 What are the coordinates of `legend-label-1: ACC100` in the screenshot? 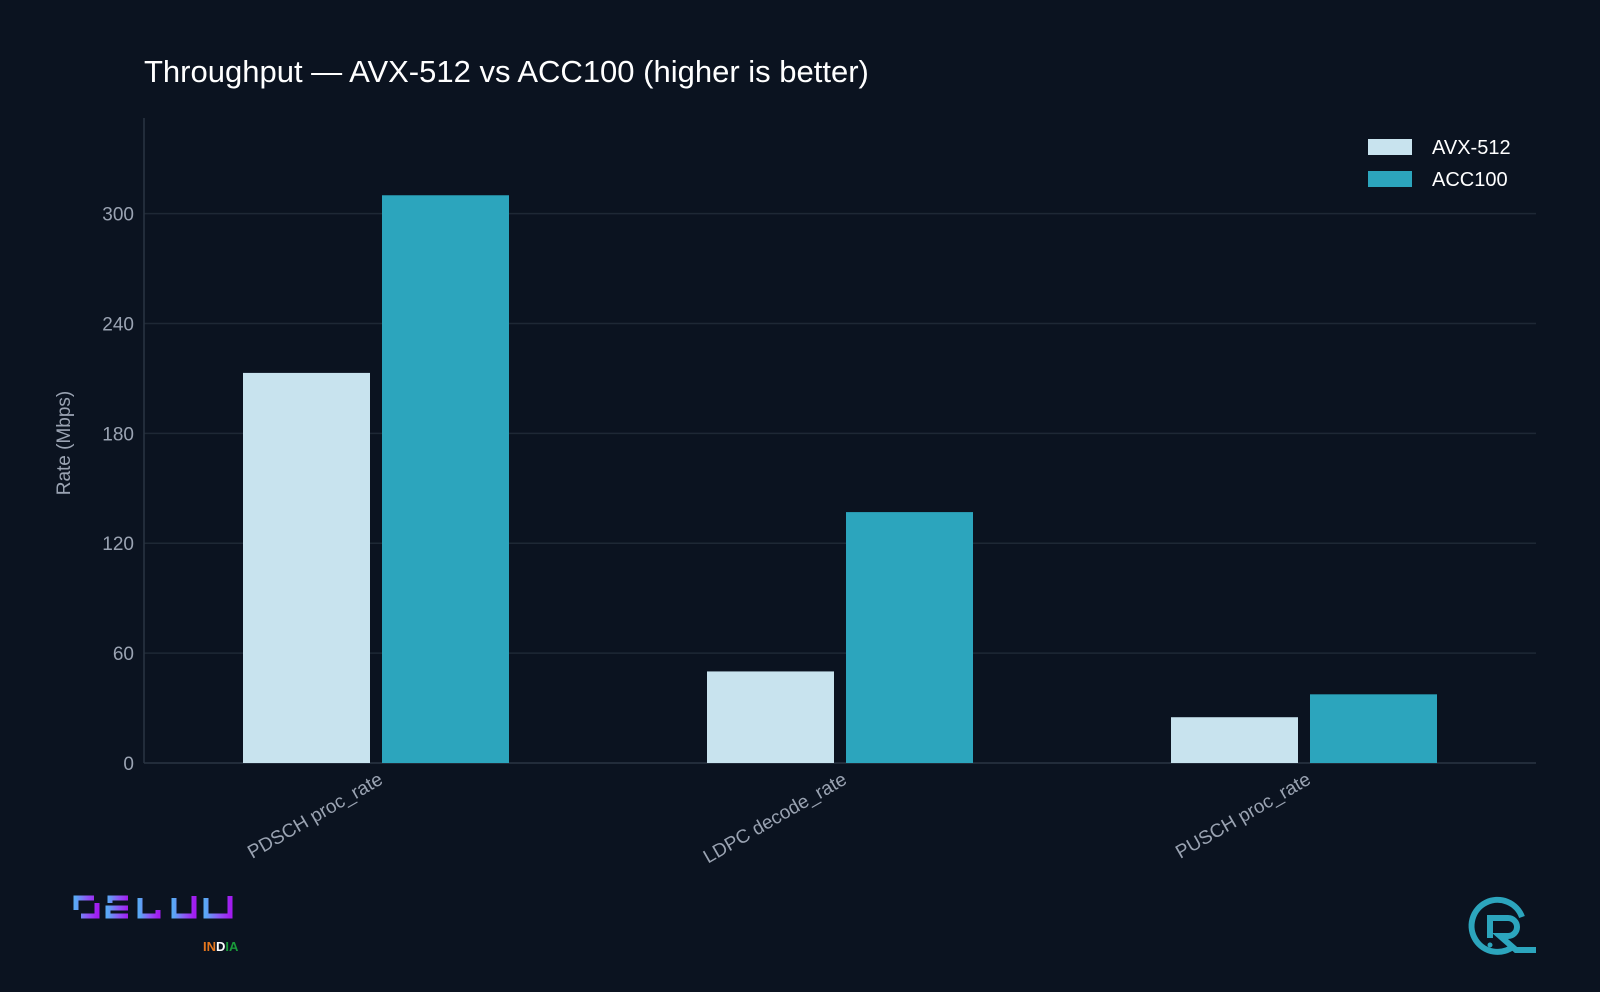 It's located at (1470, 180).